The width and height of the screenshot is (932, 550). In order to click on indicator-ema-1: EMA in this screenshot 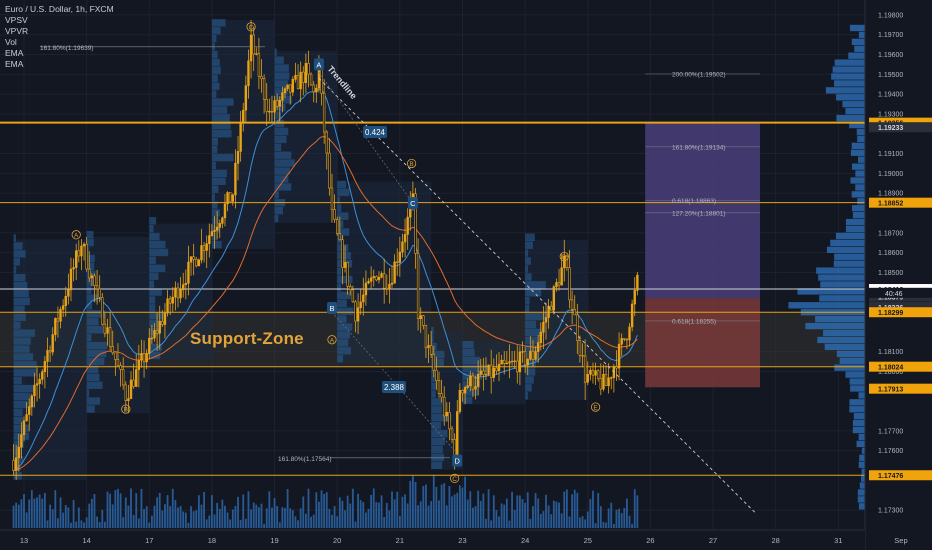, I will do `click(14, 53)`.